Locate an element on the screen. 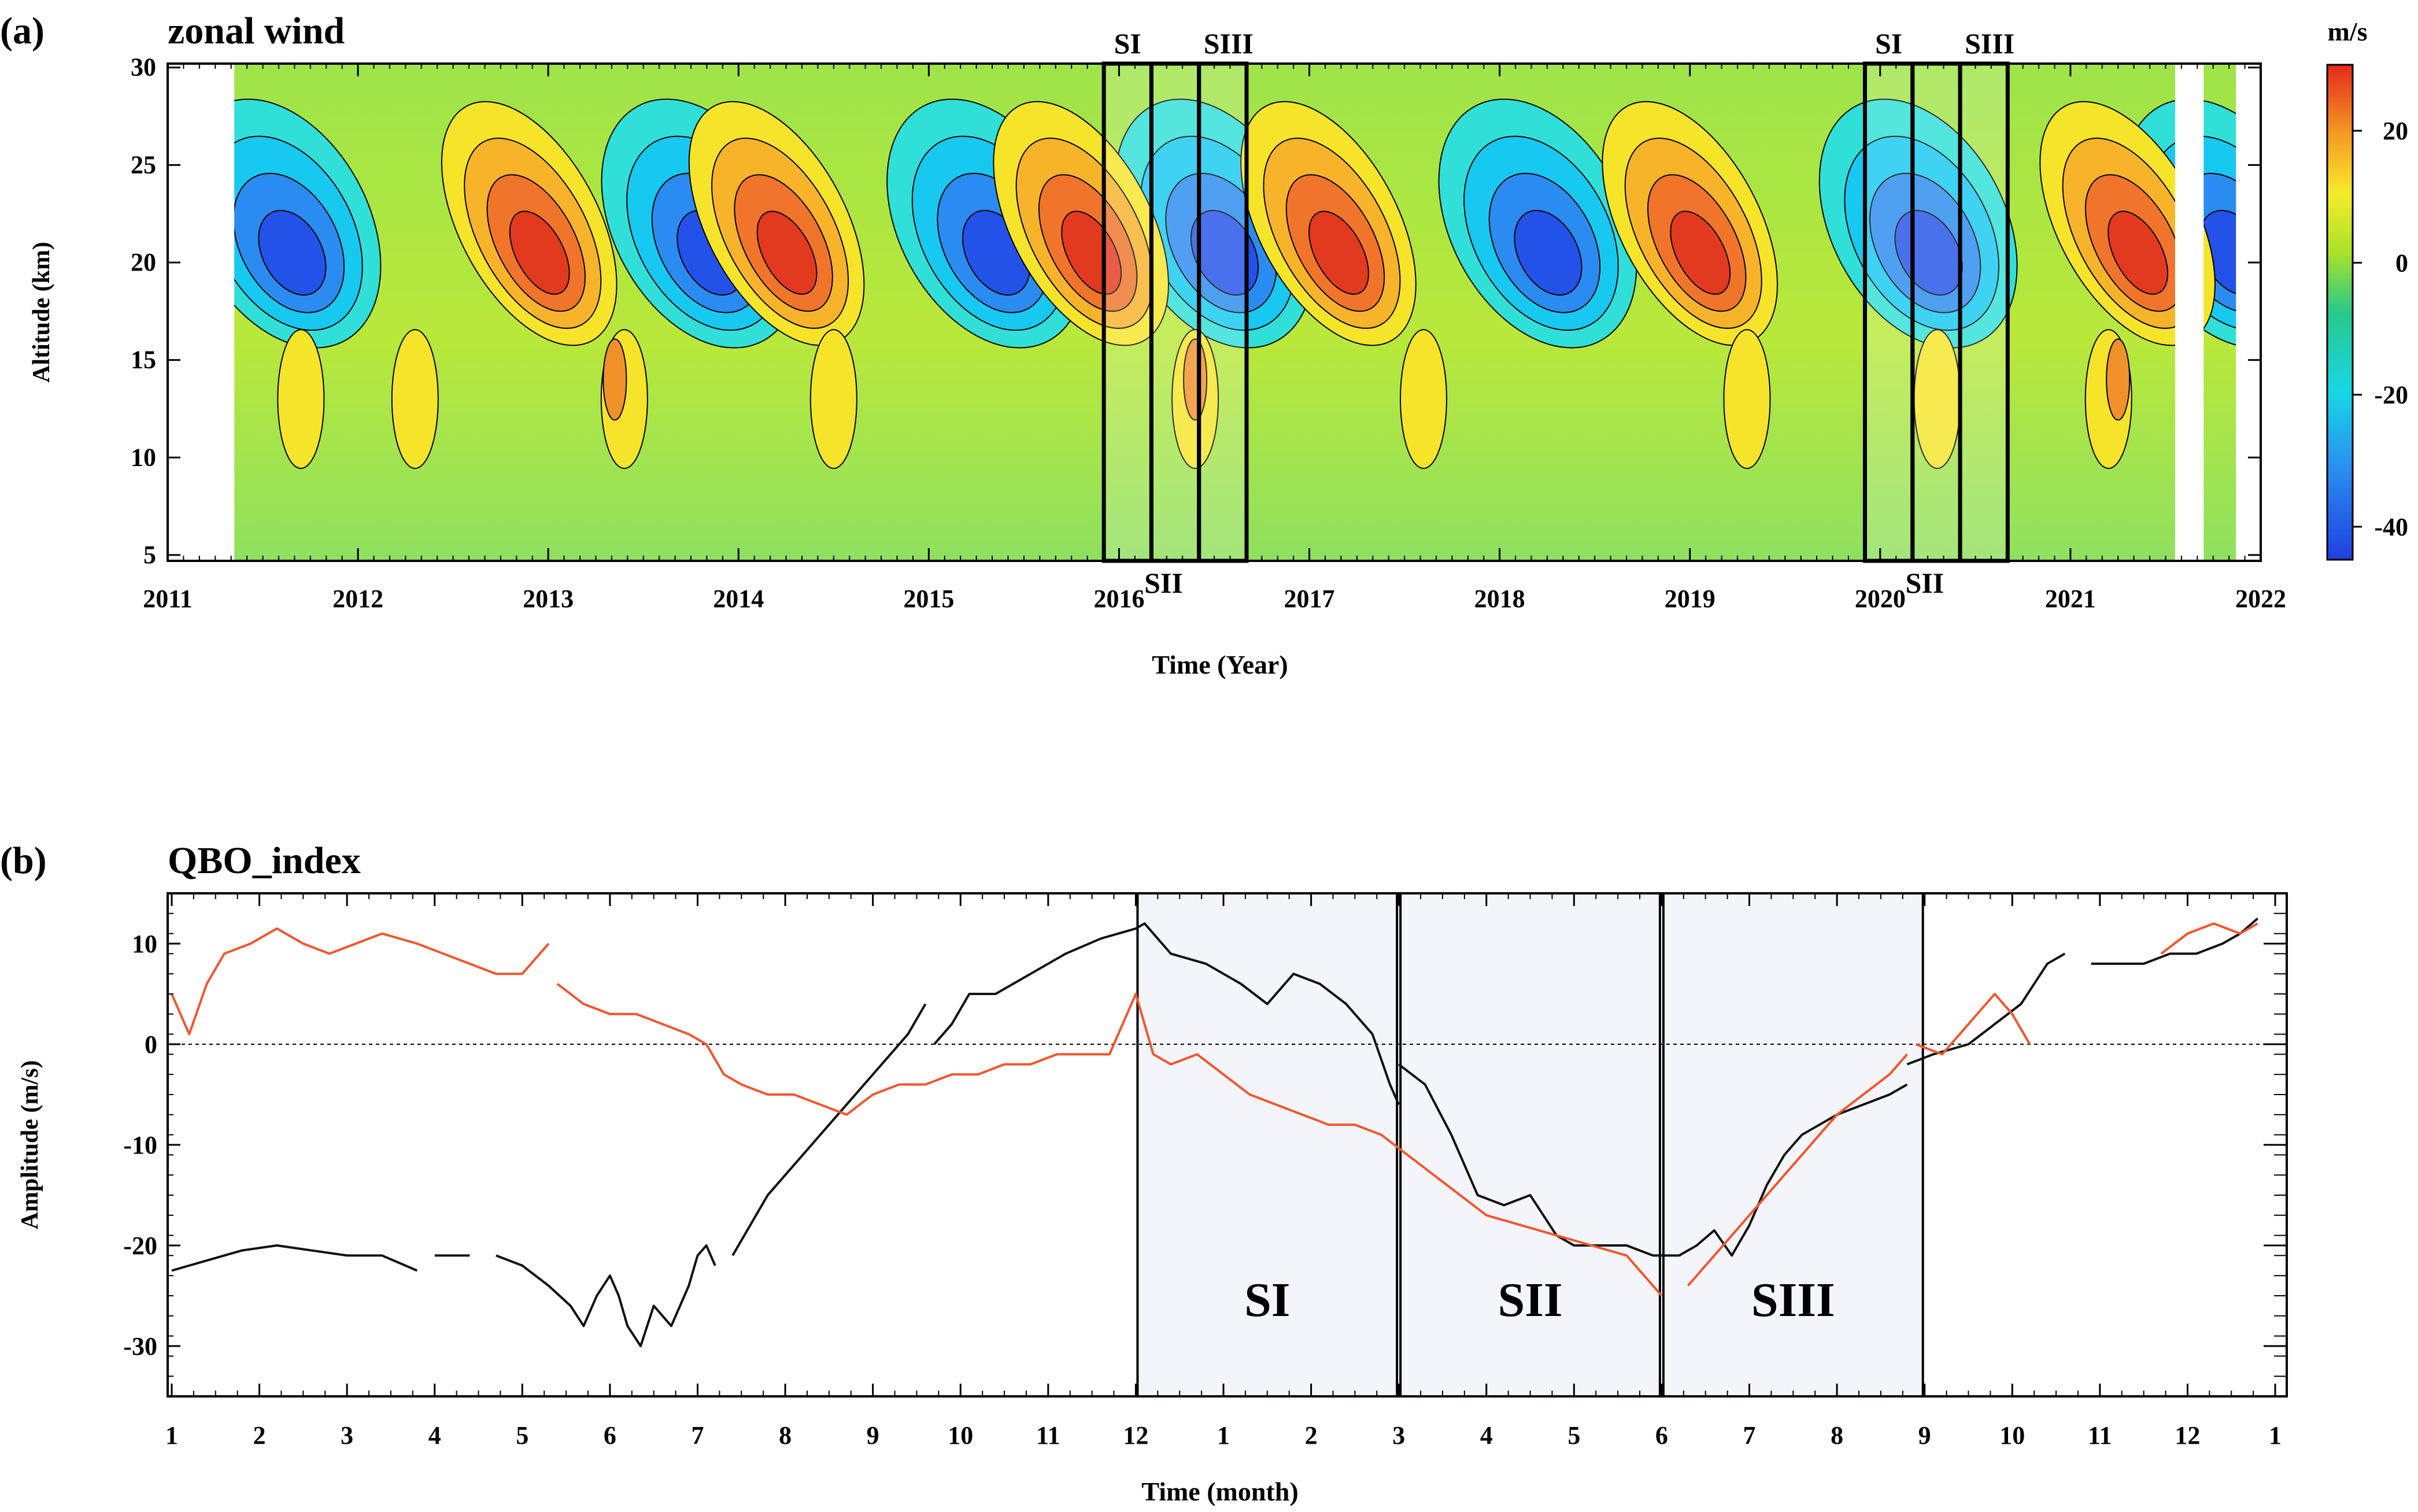 This screenshot has height=1512, width=2418. stage-label: SII is located at coordinates (1530, 1300).